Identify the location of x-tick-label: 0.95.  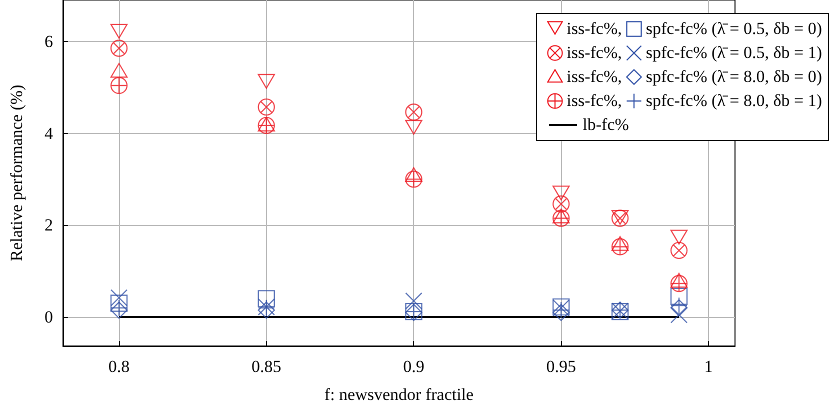
(561, 366).